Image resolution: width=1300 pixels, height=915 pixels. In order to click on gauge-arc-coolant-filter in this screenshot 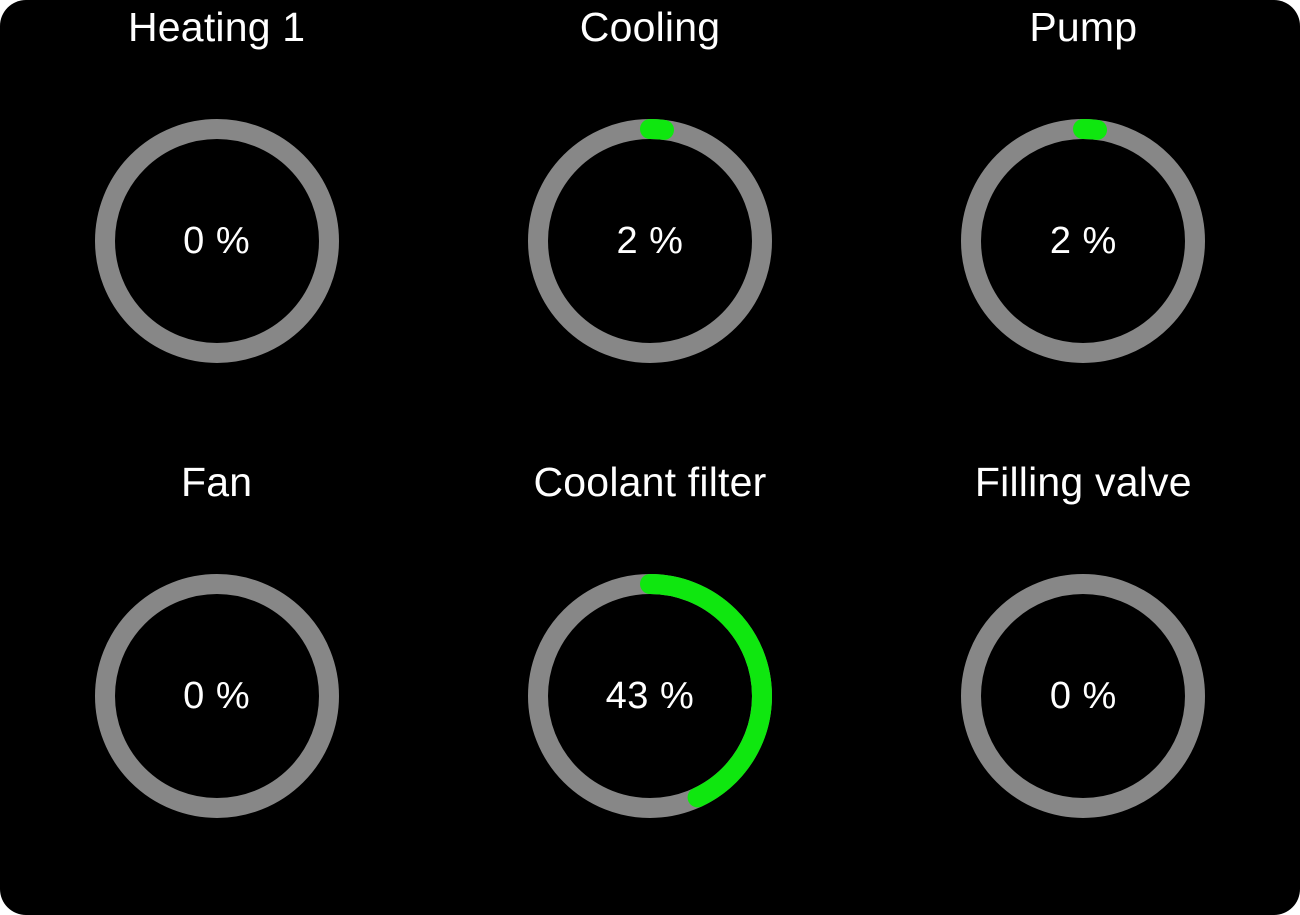, I will do `click(649, 696)`.